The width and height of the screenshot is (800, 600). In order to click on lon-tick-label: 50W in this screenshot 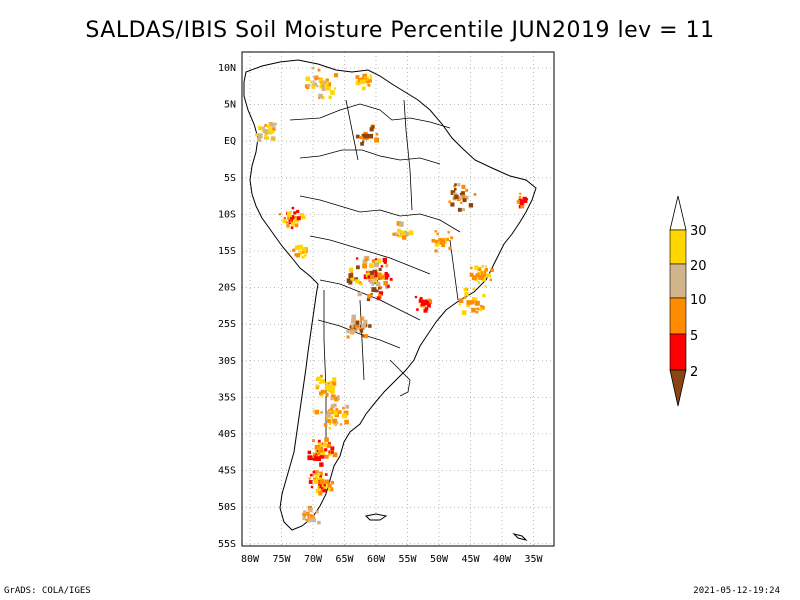, I will do `click(439, 559)`.